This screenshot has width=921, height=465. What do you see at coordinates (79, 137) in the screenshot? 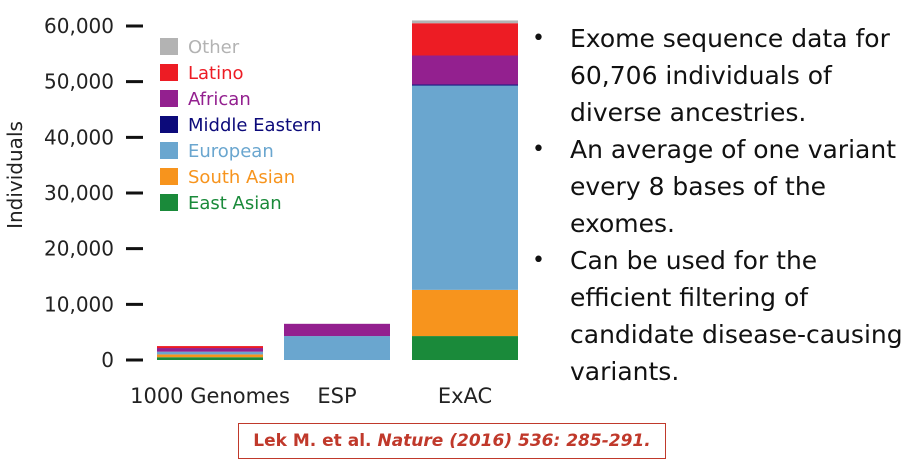
I see `y-tick-label: 40,000` at bounding box center [79, 137].